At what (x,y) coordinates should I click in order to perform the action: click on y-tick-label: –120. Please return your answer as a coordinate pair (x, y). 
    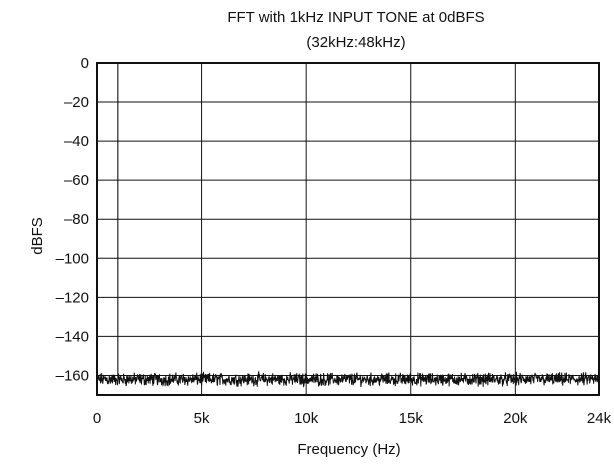
    Looking at the image, I should click on (72, 297).